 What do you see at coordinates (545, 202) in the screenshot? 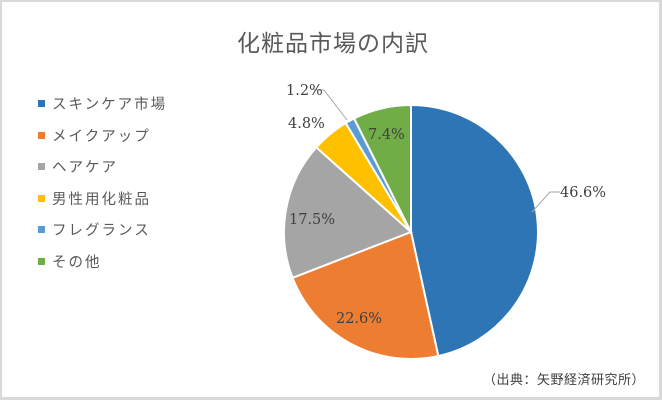
I see `leader-line-skincare` at bounding box center [545, 202].